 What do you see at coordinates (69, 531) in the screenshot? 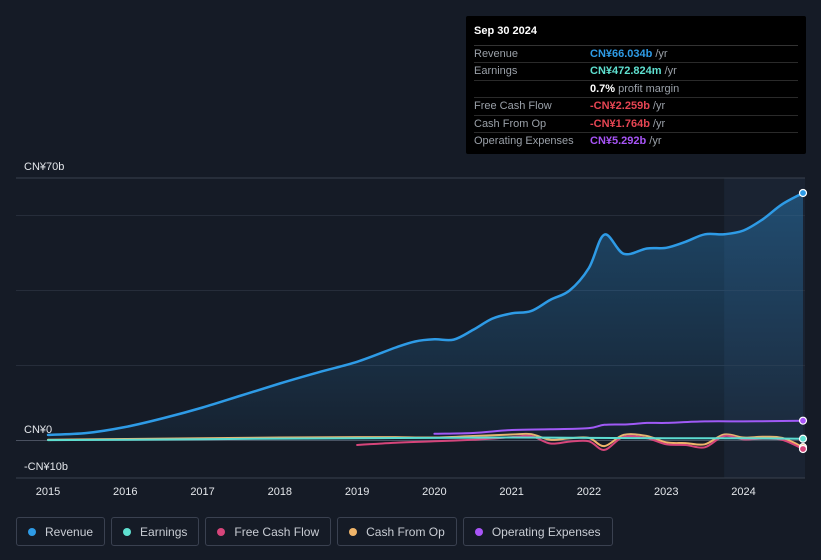
I see `legend-label: Revenue` at bounding box center [69, 531].